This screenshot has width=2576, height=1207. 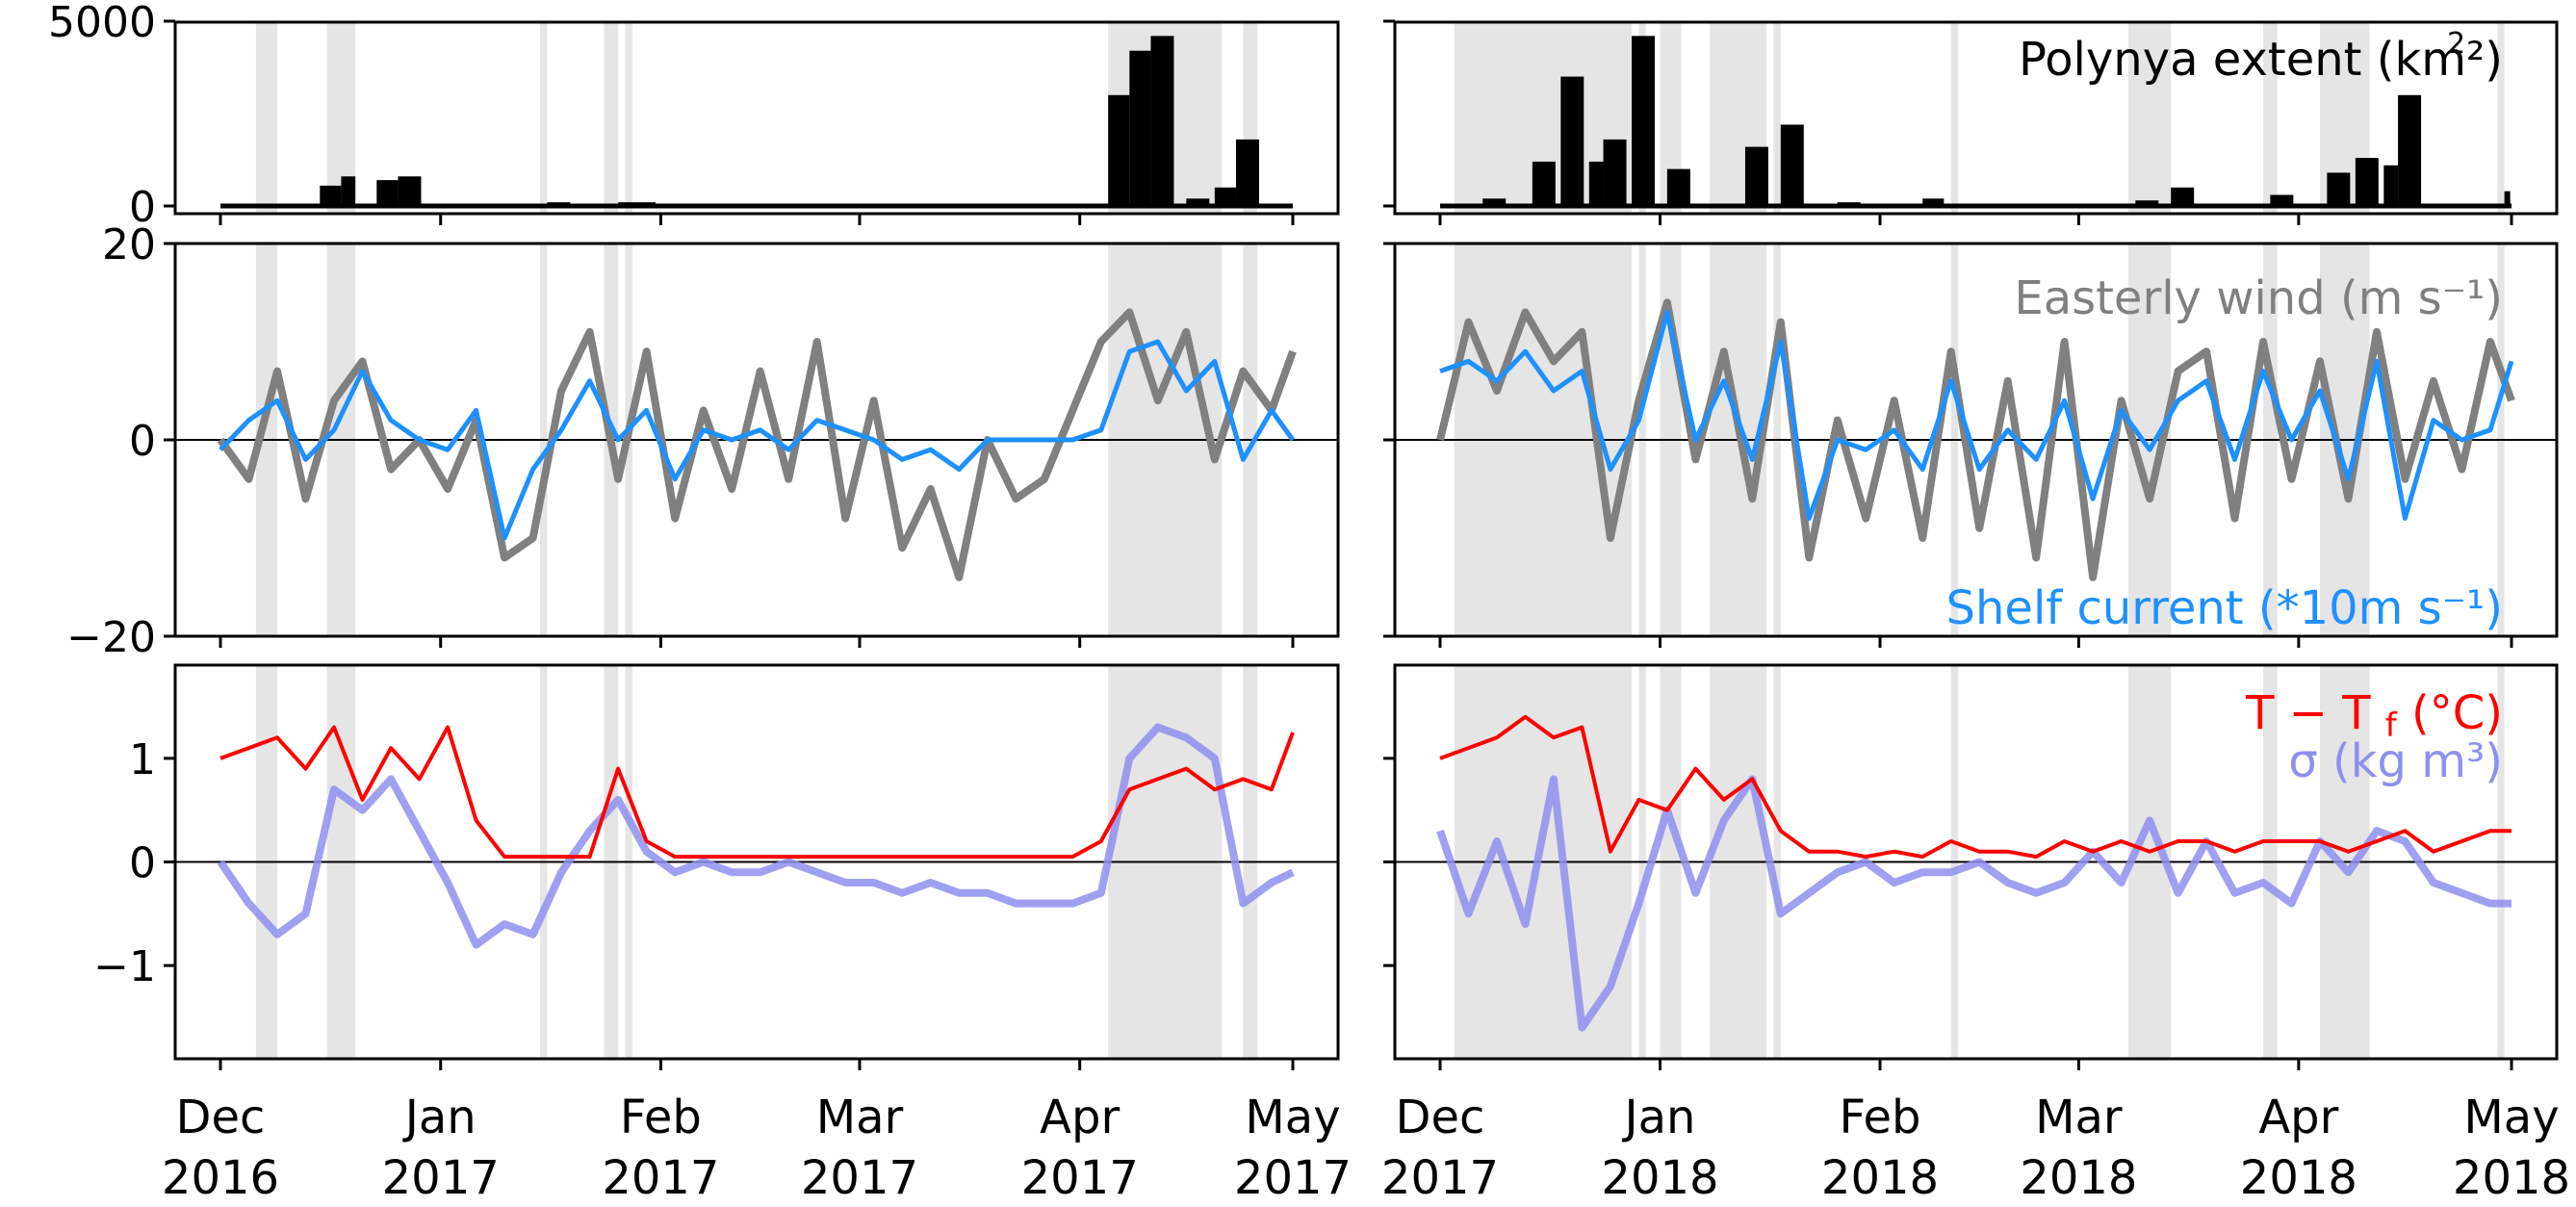 What do you see at coordinates (102, 24) in the screenshot?
I see `y-tick-label: 5000` at bounding box center [102, 24].